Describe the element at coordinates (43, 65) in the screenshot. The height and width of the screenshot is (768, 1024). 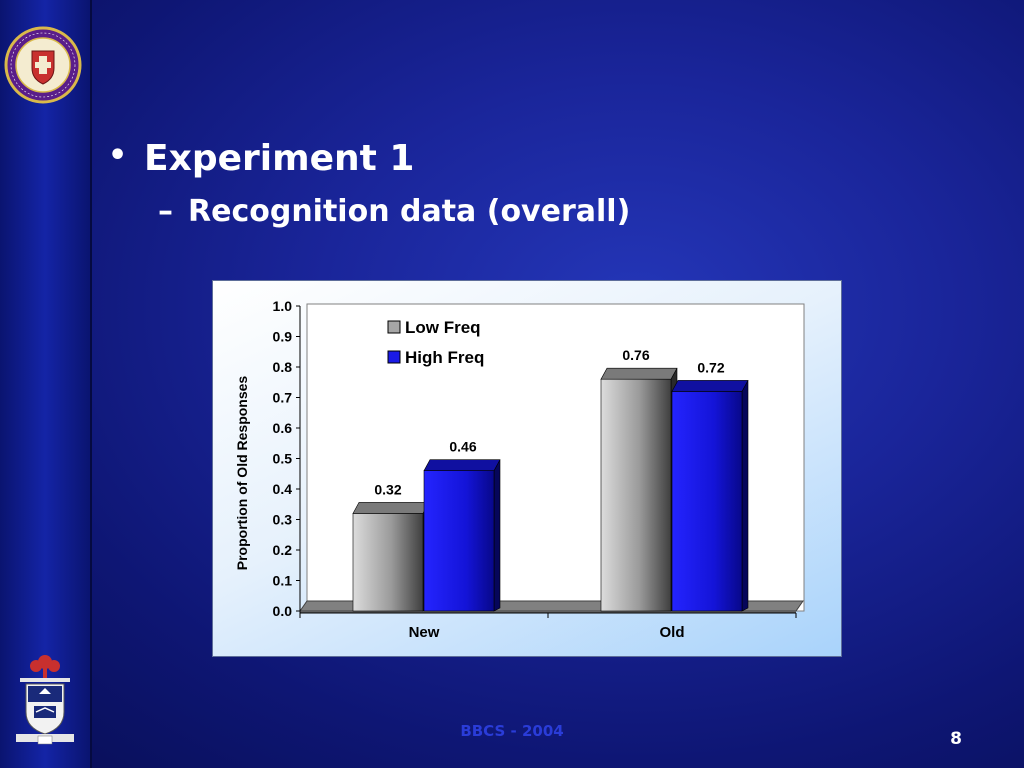
I see `university-seal-icon` at that location.